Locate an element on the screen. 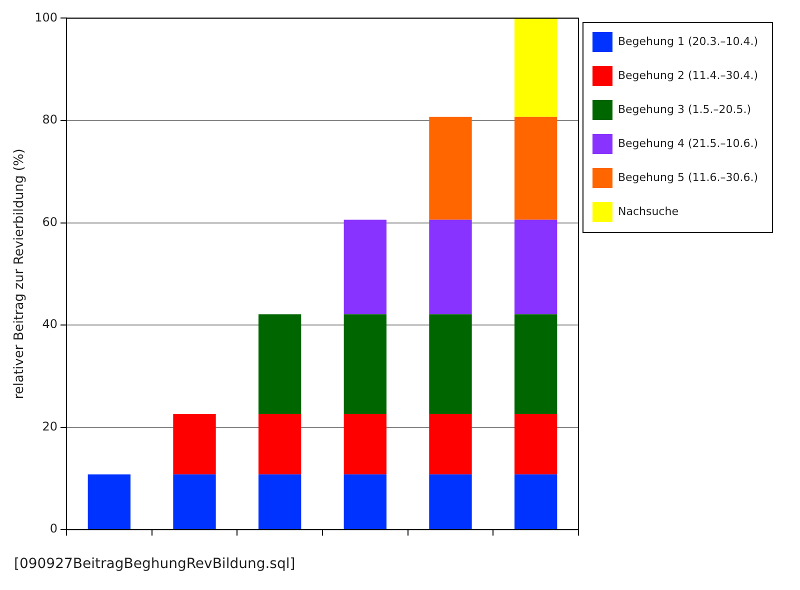 The height and width of the screenshot is (590, 800). y-tick-label: 100 is located at coordinates (46, 17).